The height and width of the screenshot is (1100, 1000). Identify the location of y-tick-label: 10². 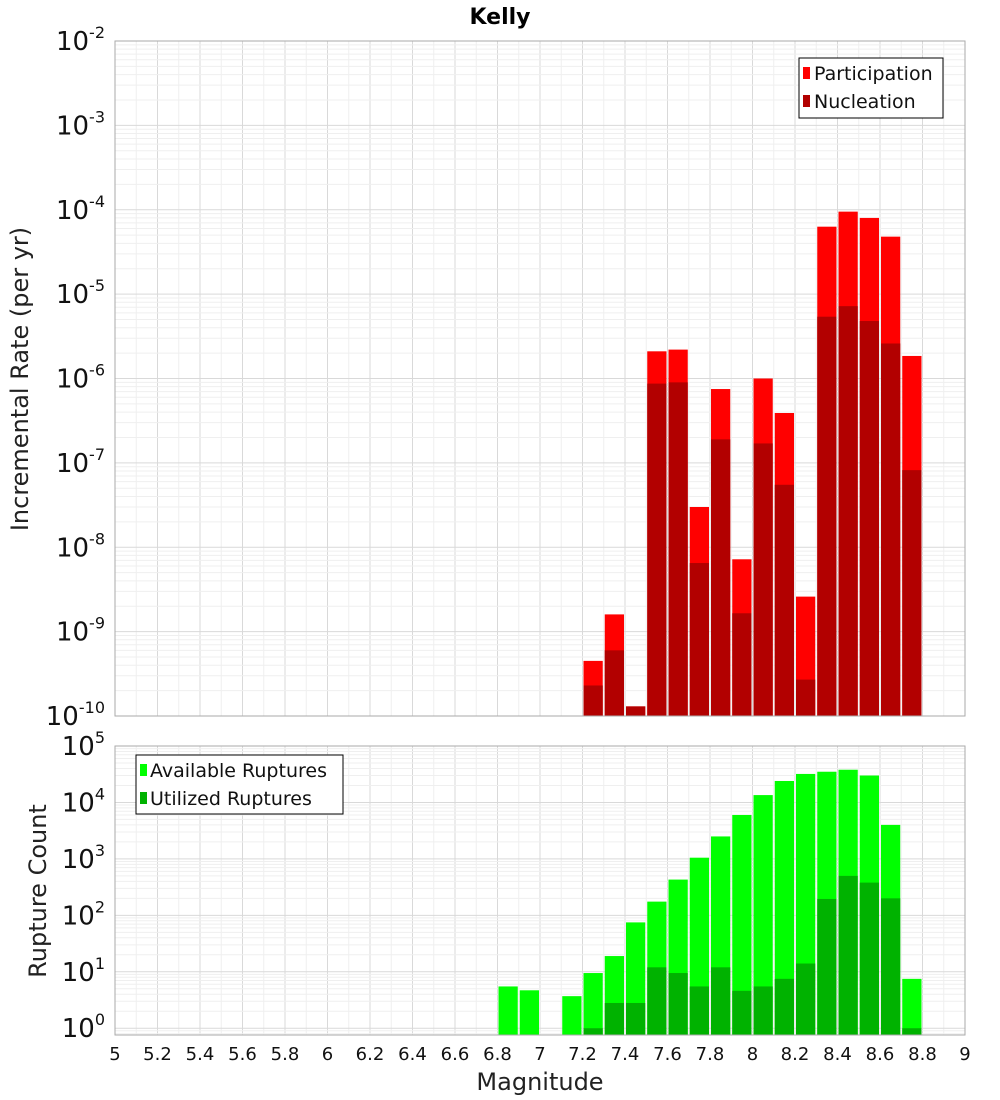
(83, 914).